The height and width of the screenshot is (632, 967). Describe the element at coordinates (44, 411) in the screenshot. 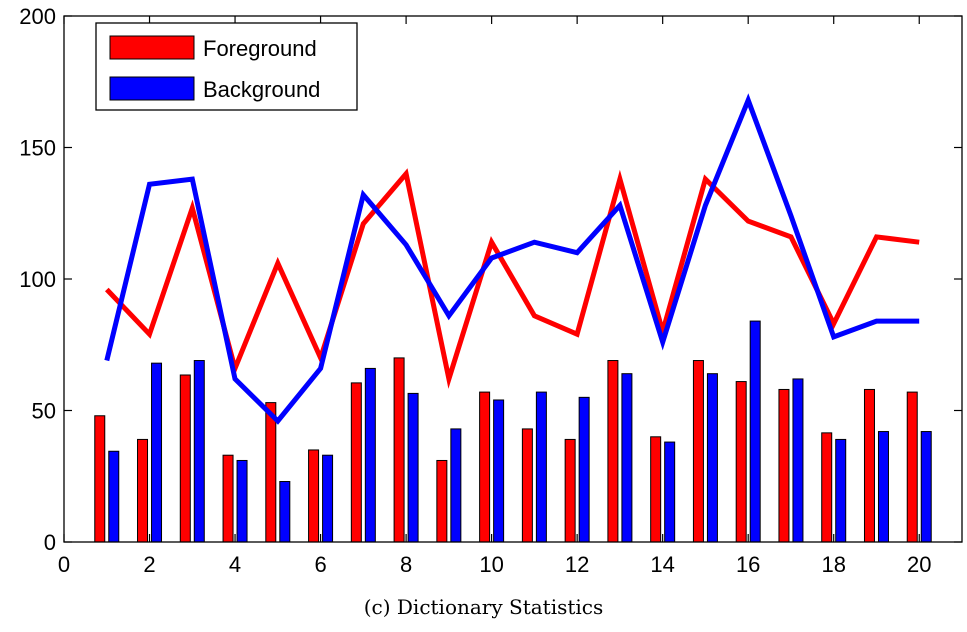

I see `y-tick-label-50: 50` at that location.